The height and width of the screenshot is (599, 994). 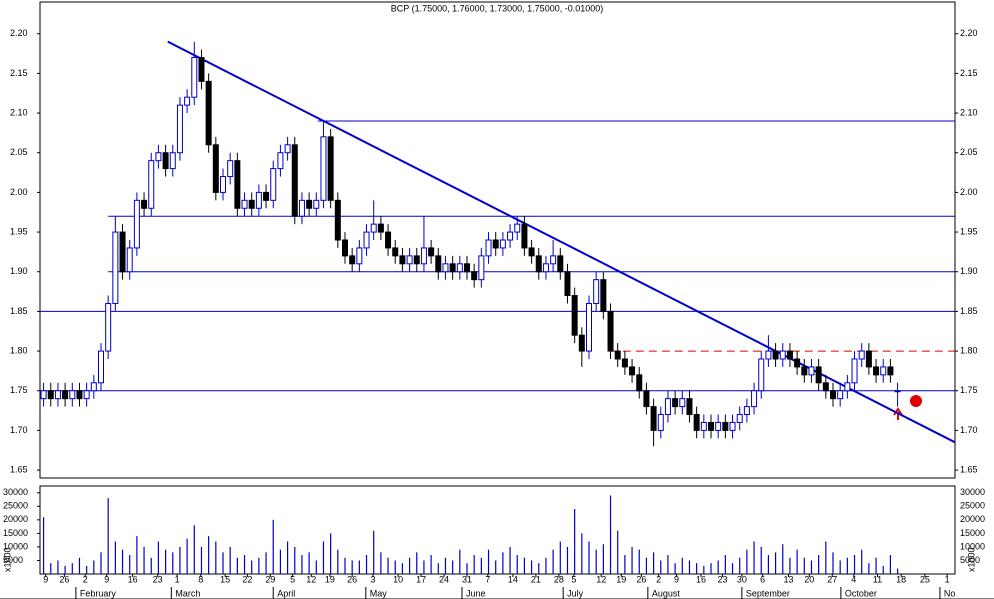 What do you see at coordinates (969, 152) in the screenshot?
I see `y-tick-label-right: 2.05` at bounding box center [969, 152].